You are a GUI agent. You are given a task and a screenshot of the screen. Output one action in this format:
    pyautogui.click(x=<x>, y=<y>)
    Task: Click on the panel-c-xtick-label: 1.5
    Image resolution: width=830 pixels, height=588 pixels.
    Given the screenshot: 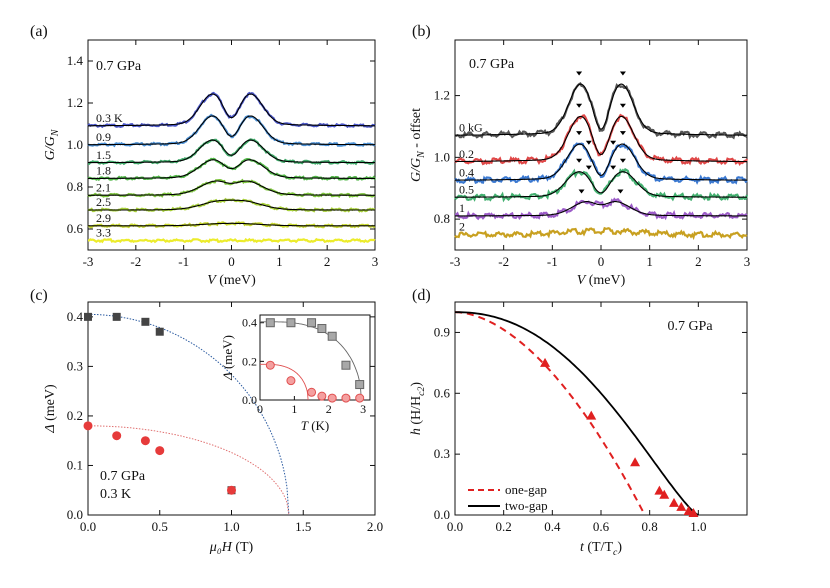 What is the action you would take?
    pyautogui.click(x=303, y=526)
    